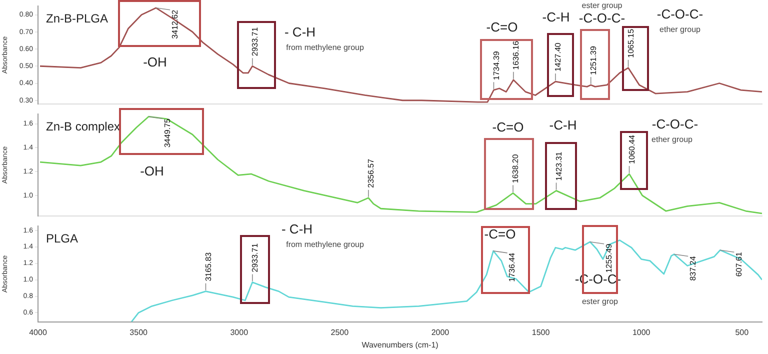 The width and height of the screenshot is (768, 354). What do you see at coordinates (371, 173) in the screenshot?
I see `annotation: 2356.57` at bounding box center [371, 173].